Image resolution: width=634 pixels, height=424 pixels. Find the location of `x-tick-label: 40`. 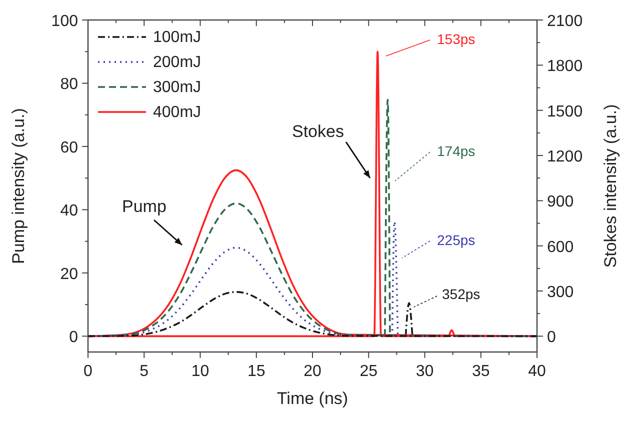

x-tick-label: 40 is located at coordinates (537, 371).